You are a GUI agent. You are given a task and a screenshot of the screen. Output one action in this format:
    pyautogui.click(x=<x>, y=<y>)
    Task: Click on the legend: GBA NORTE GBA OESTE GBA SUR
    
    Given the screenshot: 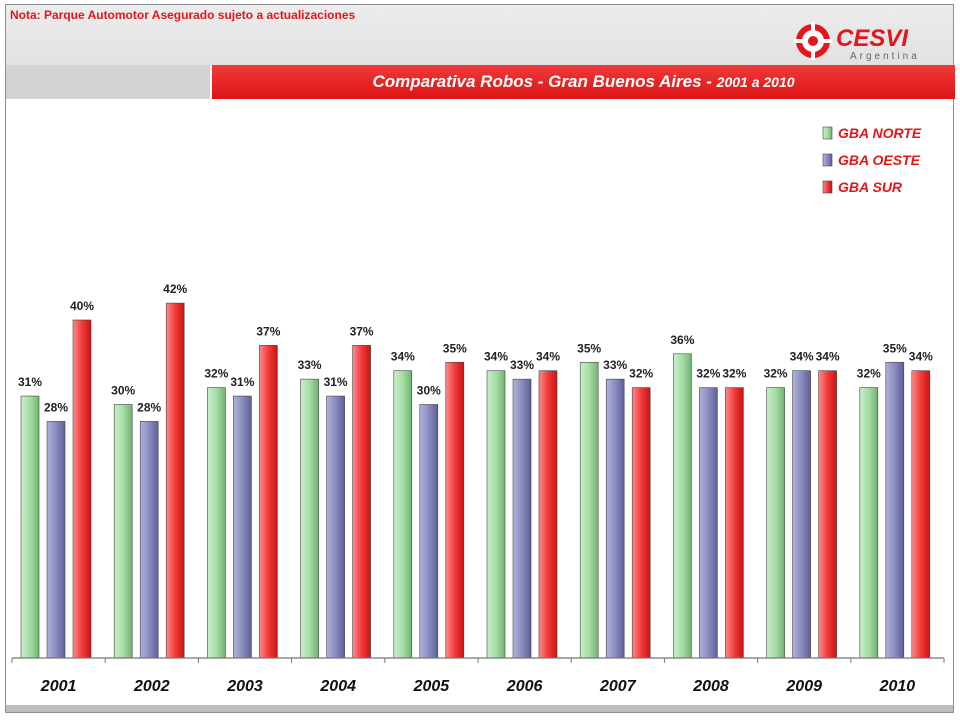 What is the action you would take?
    pyautogui.click(x=872, y=160)
    